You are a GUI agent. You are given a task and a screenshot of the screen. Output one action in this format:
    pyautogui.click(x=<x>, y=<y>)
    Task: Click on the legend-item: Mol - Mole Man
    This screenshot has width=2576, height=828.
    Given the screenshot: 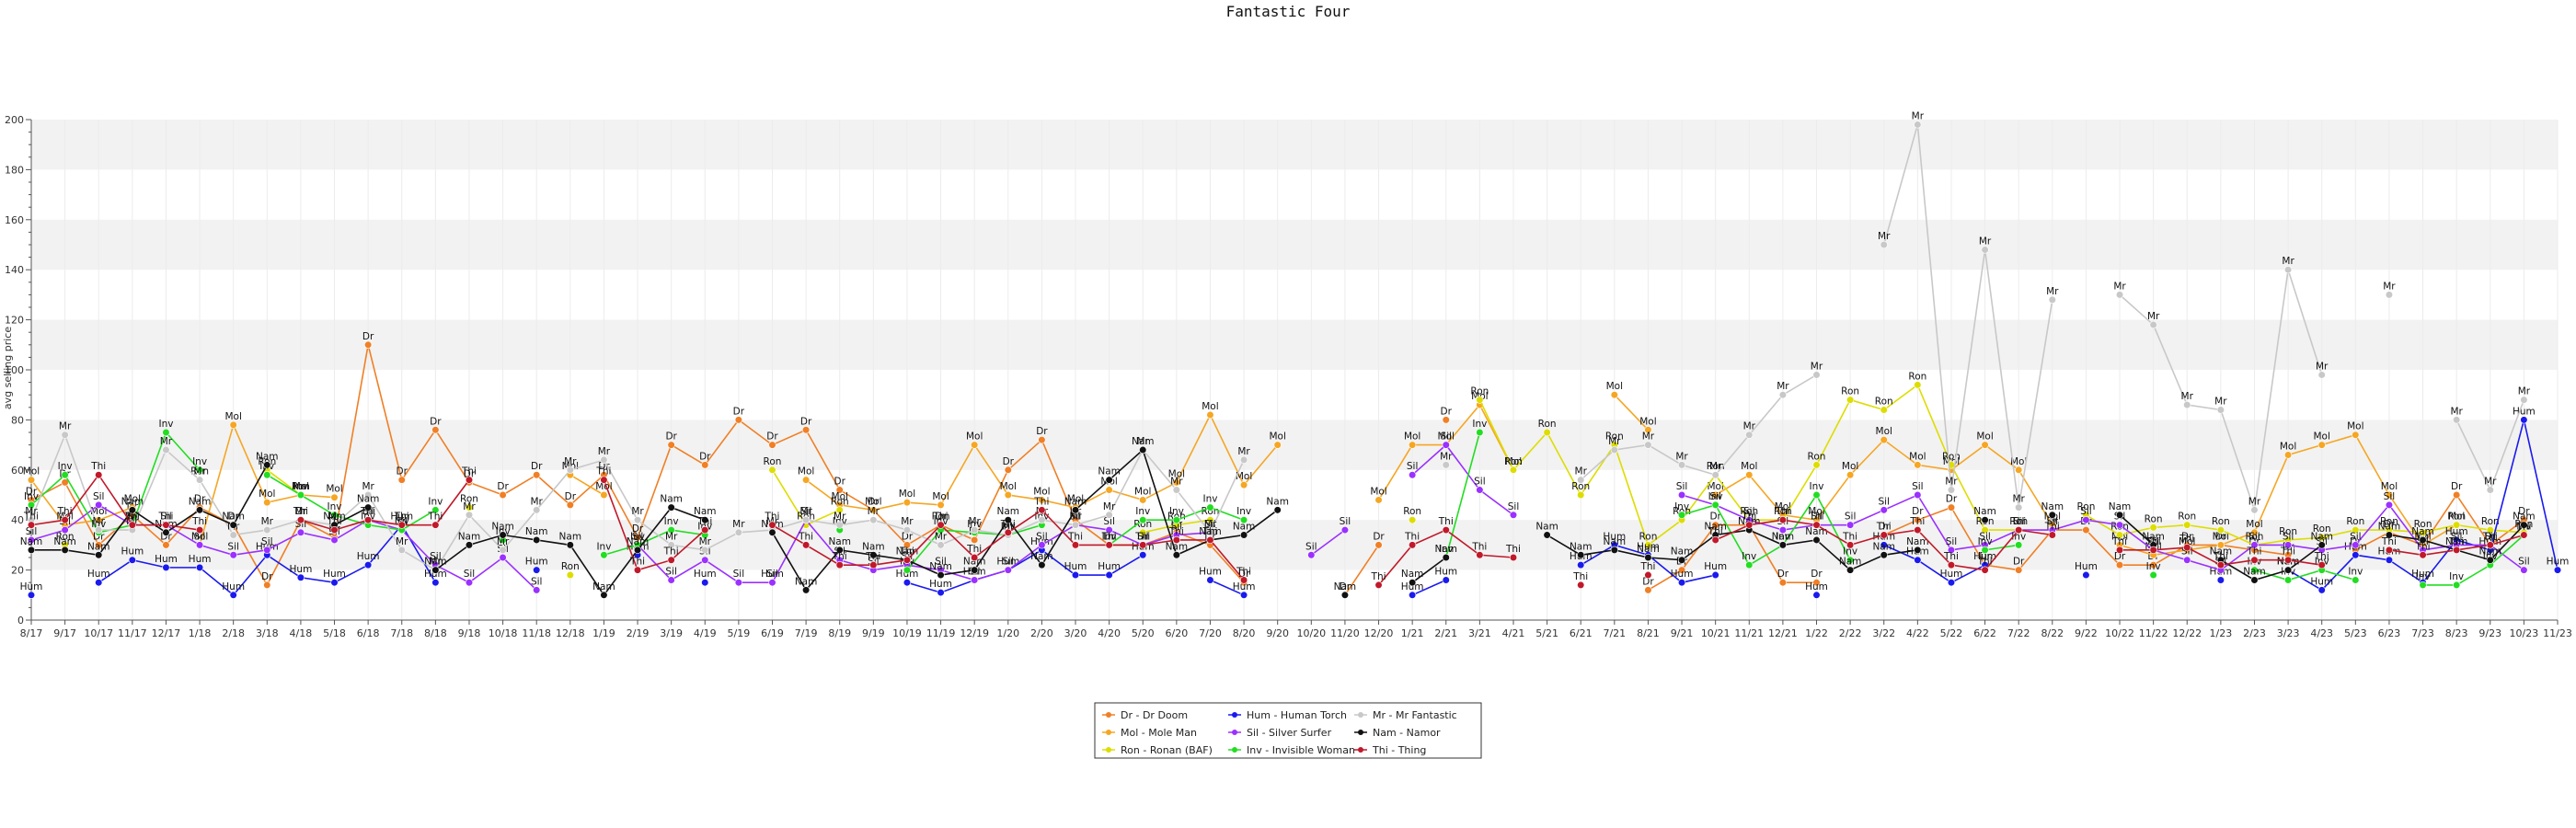 What is the action you would take?
    pyautogui.click(x=1149, y=733)
    